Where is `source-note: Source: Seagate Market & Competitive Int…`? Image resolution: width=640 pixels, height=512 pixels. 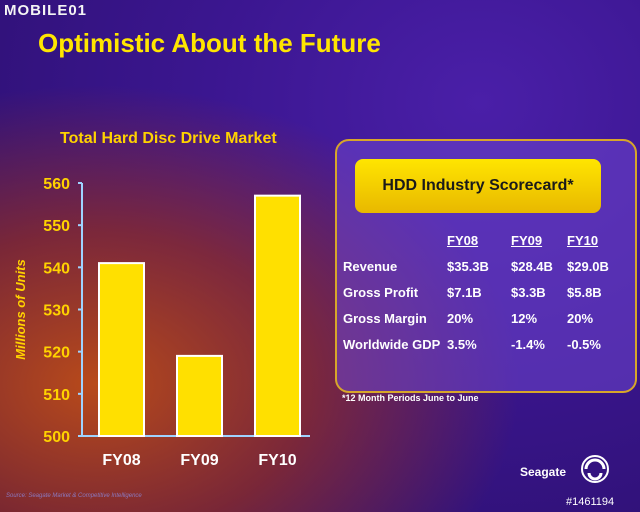 source-note: Source: Seagate Market & Competitive Int… is located at coordinates (74, 496).